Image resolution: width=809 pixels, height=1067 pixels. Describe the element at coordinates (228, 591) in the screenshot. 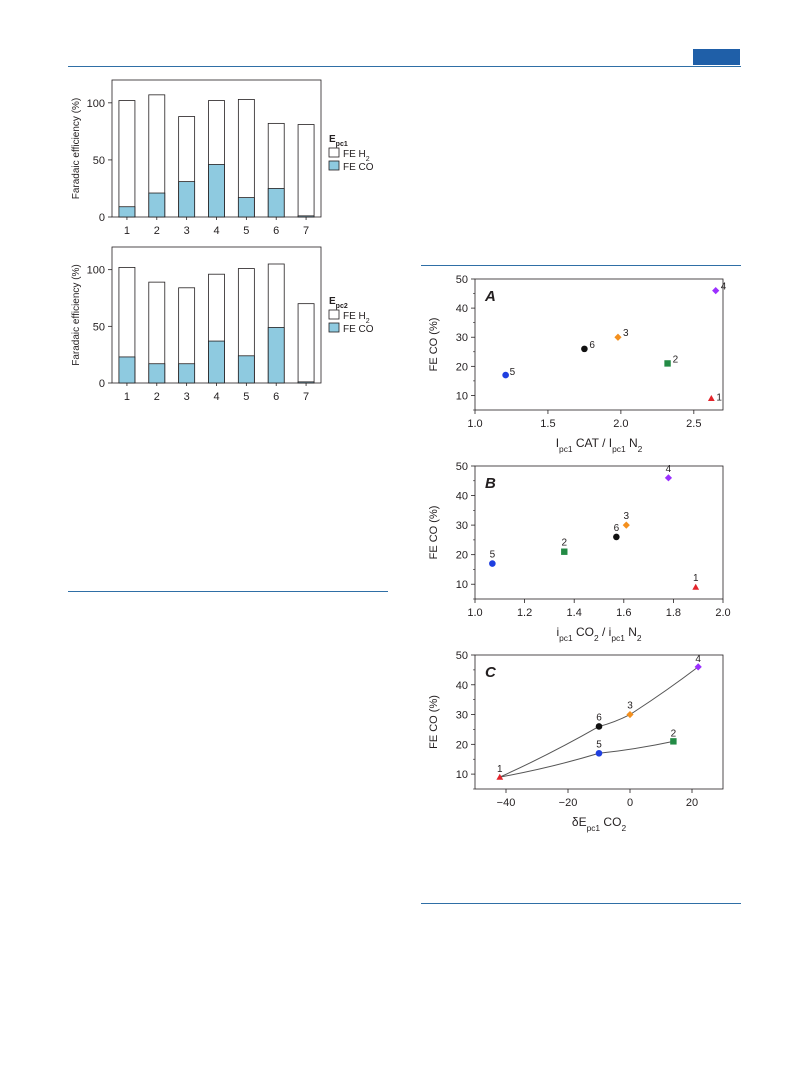

I see `figure-divider-left` at that location.